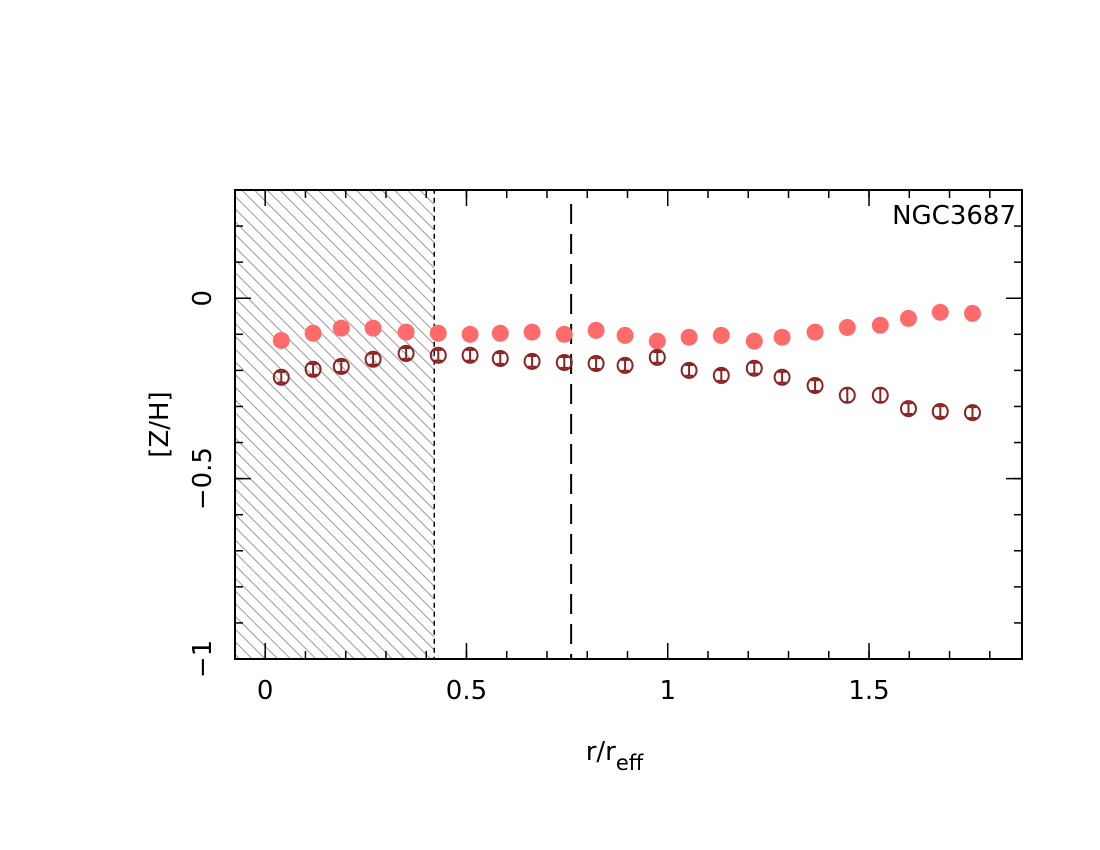  I want to click on x-tick-label: 1, so click(667, 691).